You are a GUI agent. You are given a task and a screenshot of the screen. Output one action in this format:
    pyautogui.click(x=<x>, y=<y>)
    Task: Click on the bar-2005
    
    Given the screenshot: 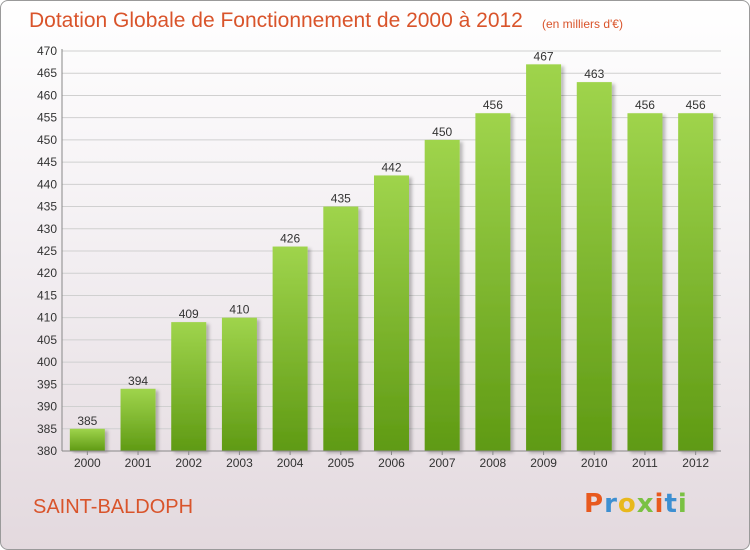 What is the action you would take?
    pyautogui.click(x=341, y=328)
    